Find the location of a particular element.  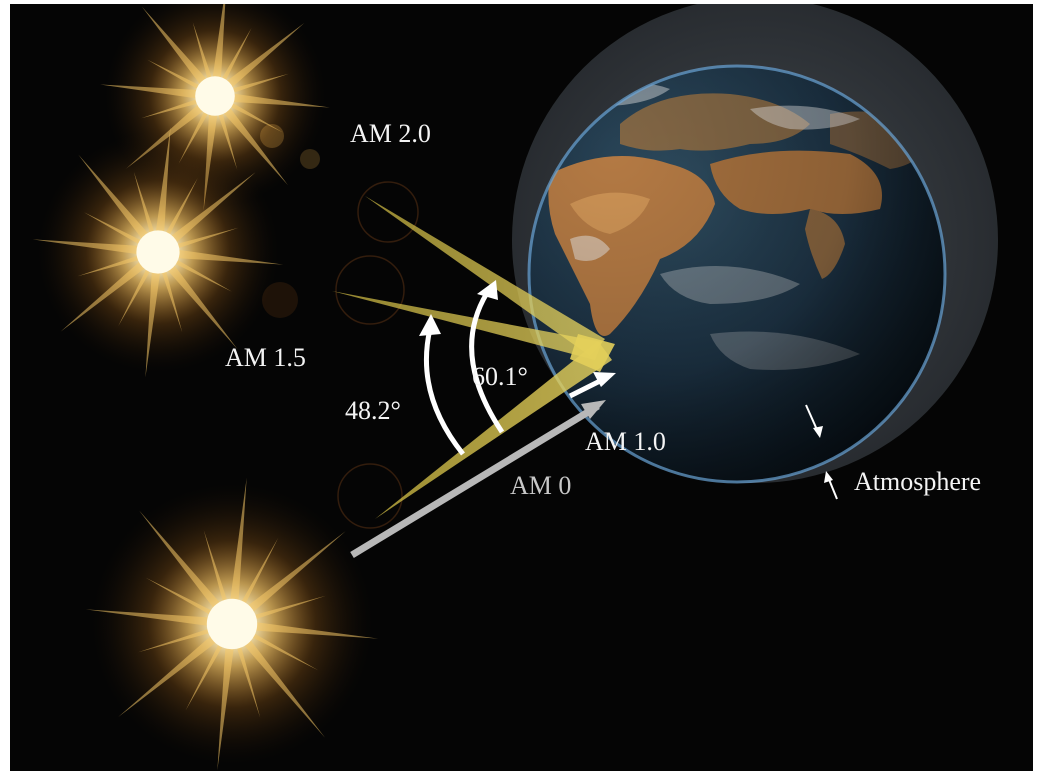

label-am-0: AM 0 is located at coordinates (540, 486).